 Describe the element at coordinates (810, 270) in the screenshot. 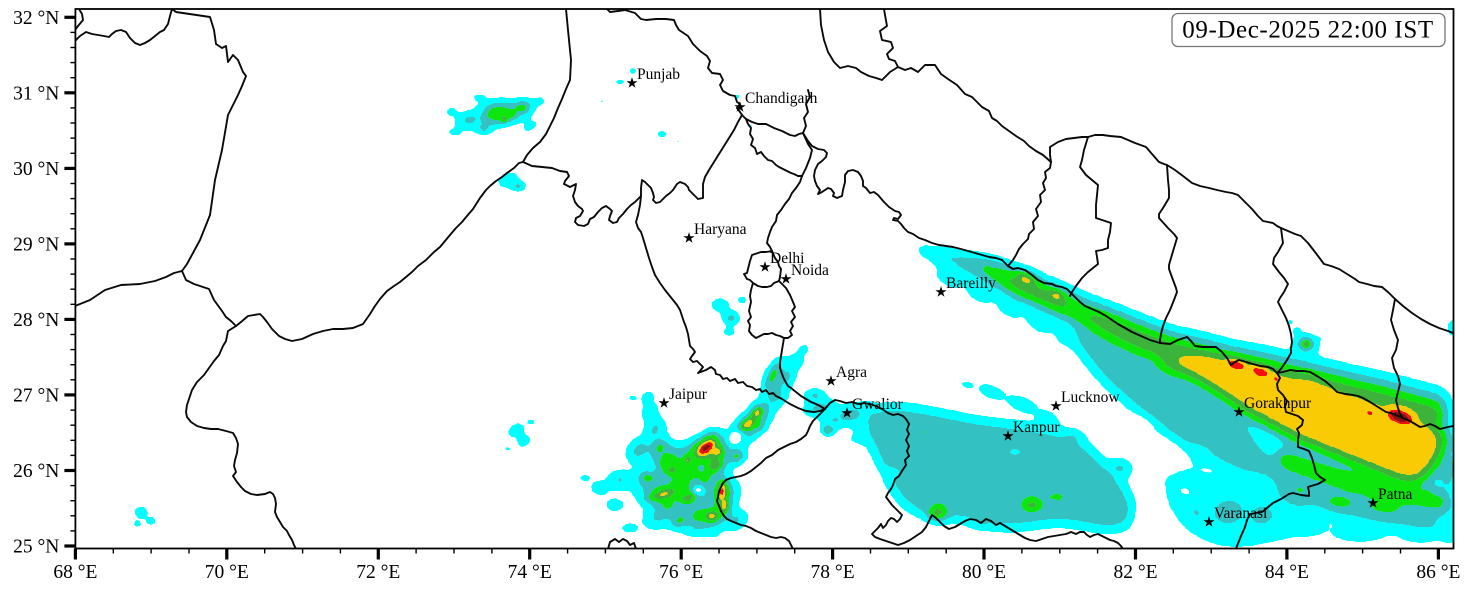

I see `svg-text: Noida` at that location.